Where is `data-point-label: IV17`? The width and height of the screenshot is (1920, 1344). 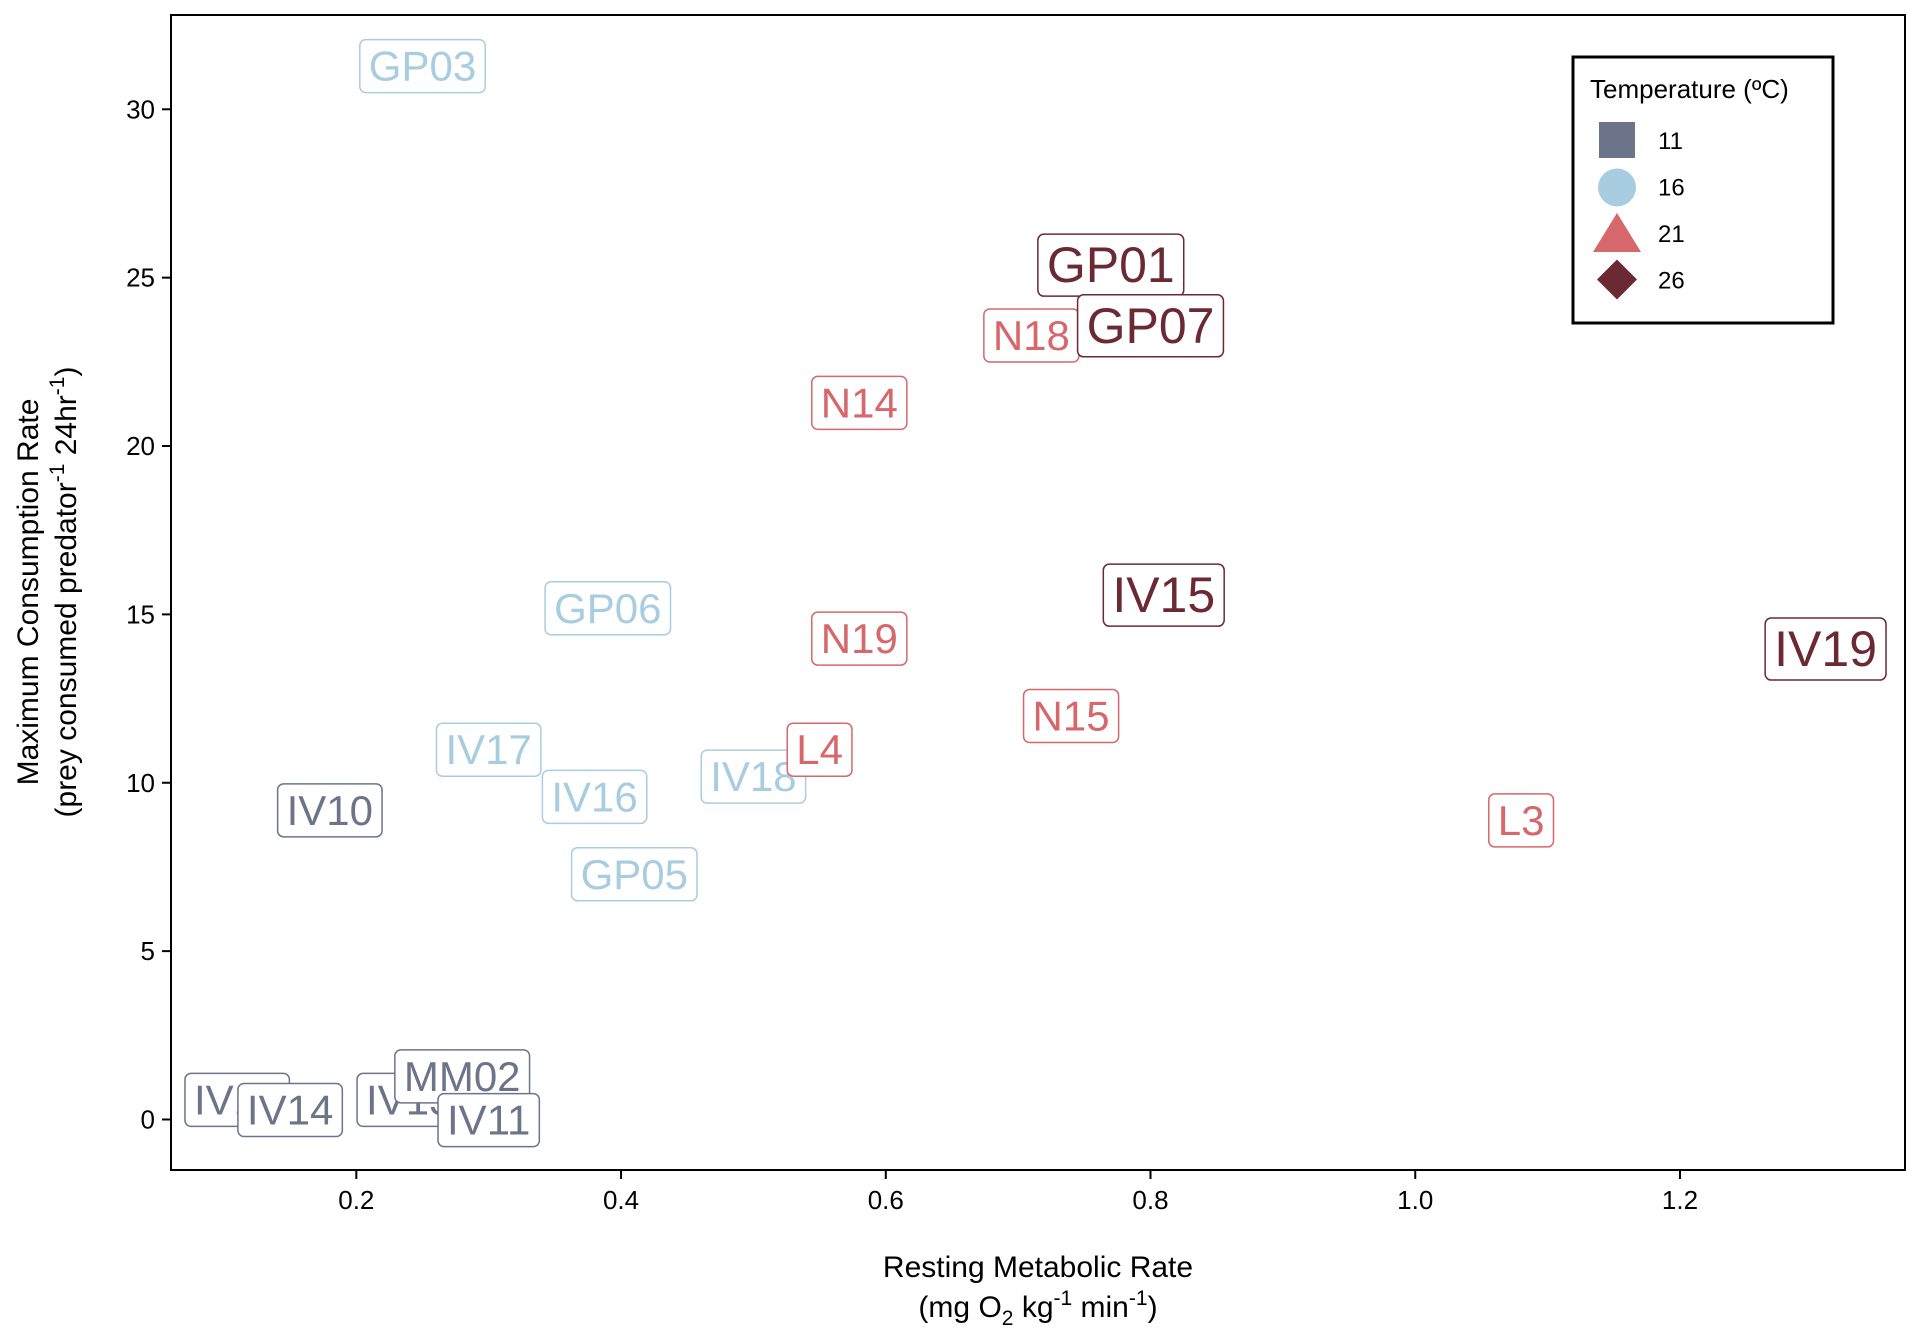
data-point-label: IV17 is located at coordinates (488, 749).